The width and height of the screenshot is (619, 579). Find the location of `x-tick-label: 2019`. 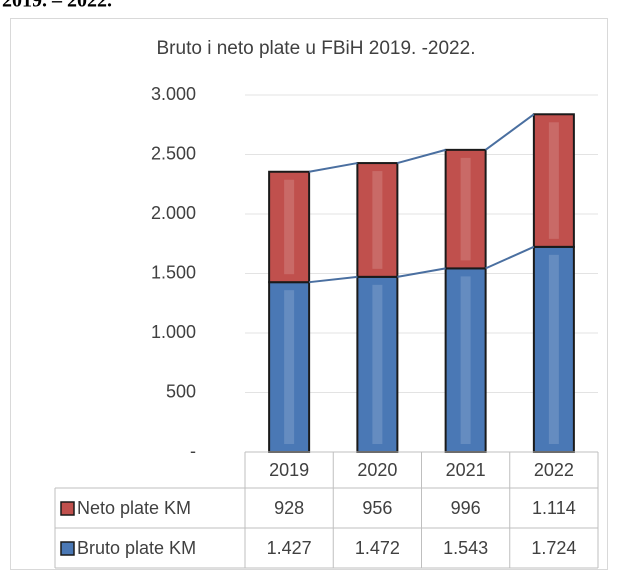

x-tick-label: 2019 is located at coordinates (289, 470).